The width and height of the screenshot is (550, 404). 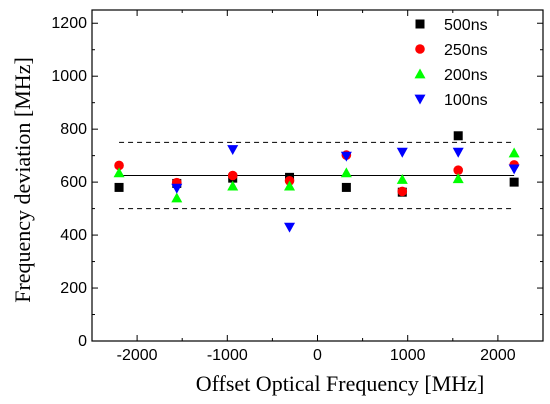 I want to click on y-tick-label: 1200, so click(x=69, y=23).